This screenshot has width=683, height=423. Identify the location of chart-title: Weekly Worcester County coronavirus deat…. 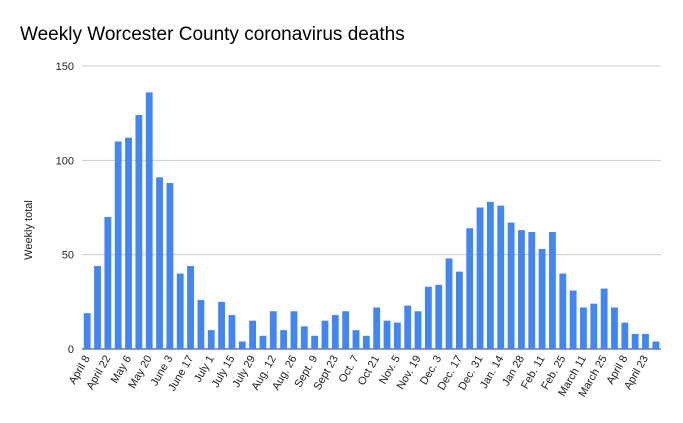
(212, 34).